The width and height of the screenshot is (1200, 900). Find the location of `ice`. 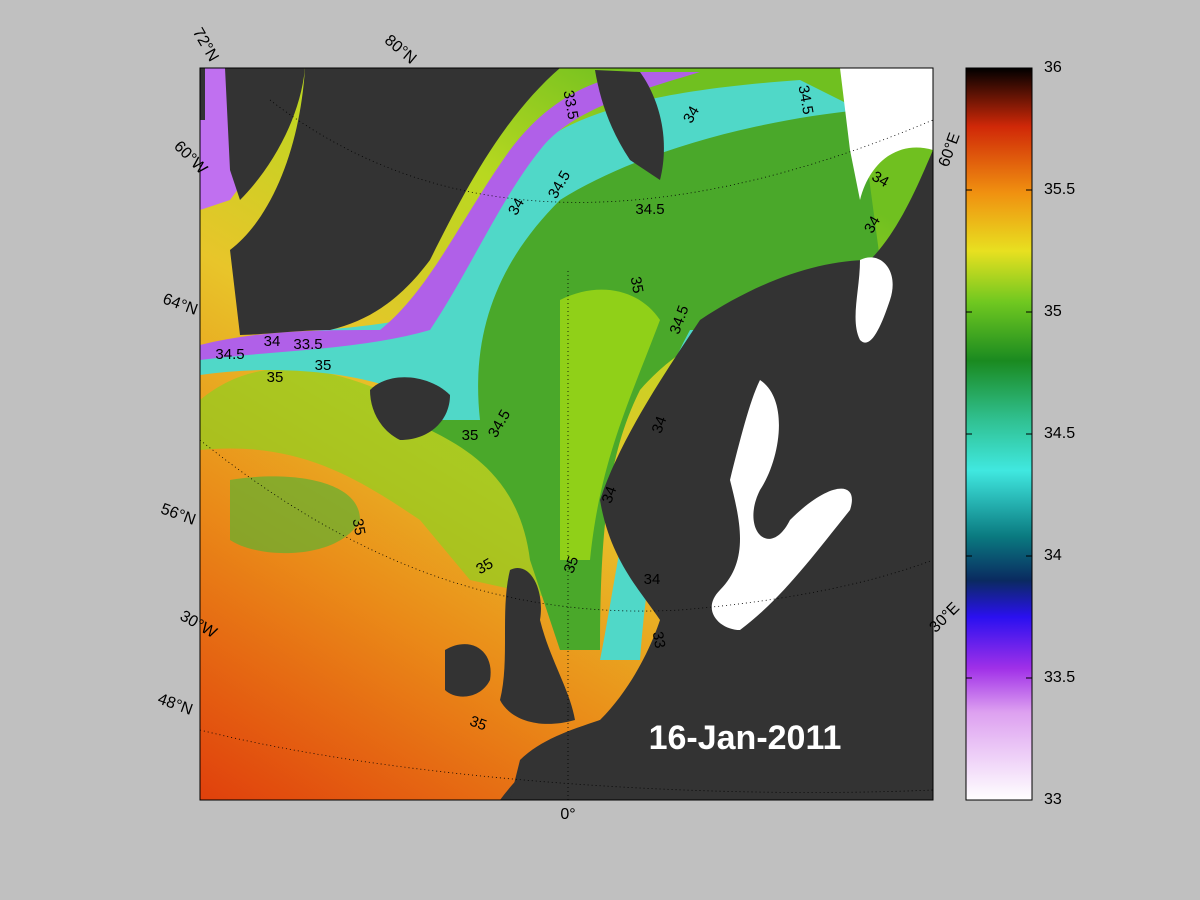

ice is located at coordinates (886, 134).